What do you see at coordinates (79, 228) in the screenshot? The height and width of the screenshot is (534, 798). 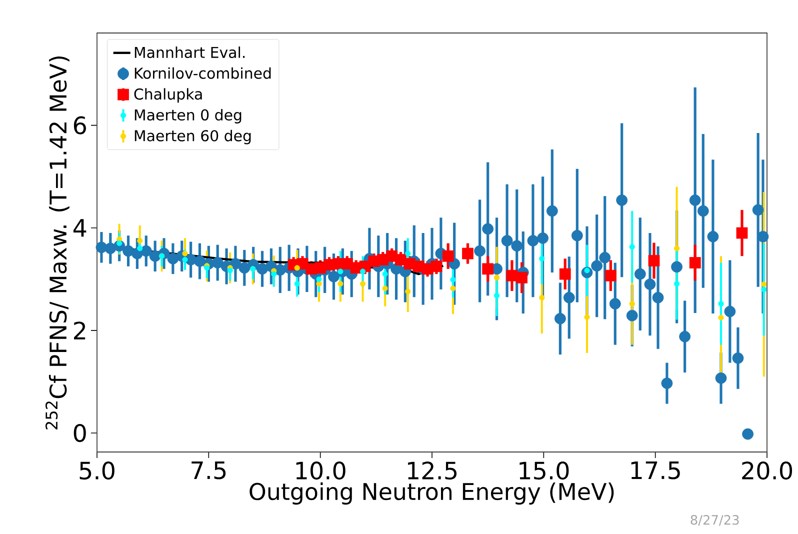 I see `y-tick-label: 4` at bounding box center [79, 228].